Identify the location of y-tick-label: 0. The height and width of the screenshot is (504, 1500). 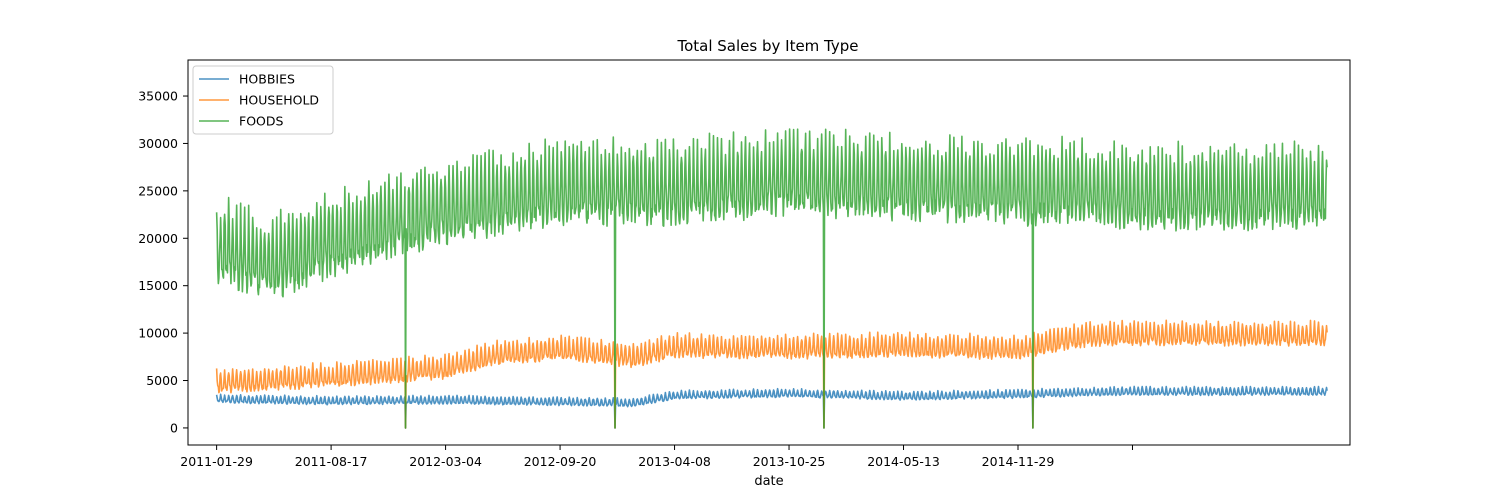
(174, 427).